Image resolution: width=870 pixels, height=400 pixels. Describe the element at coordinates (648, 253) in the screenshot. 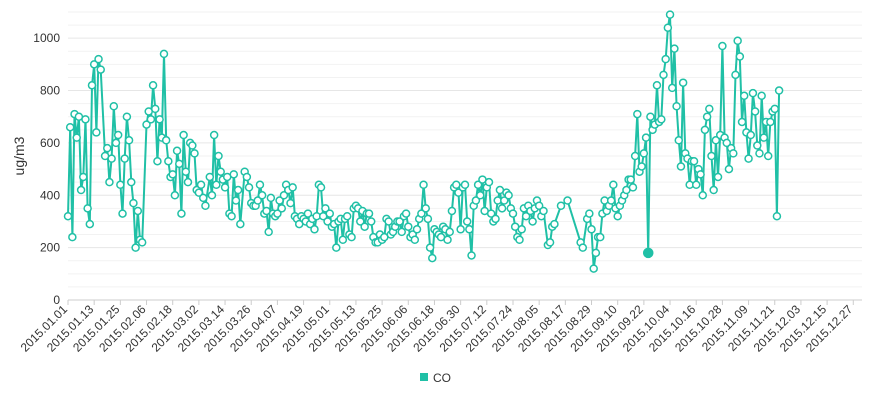

I see `data-point-highlighted` at that location.